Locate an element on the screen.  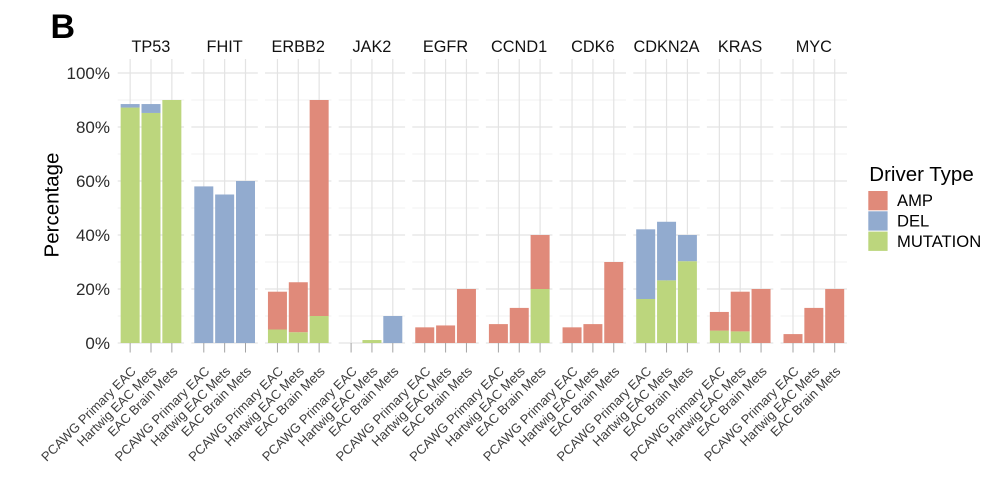
svg-text: ERBB2 is located at coordinates (297, 47).